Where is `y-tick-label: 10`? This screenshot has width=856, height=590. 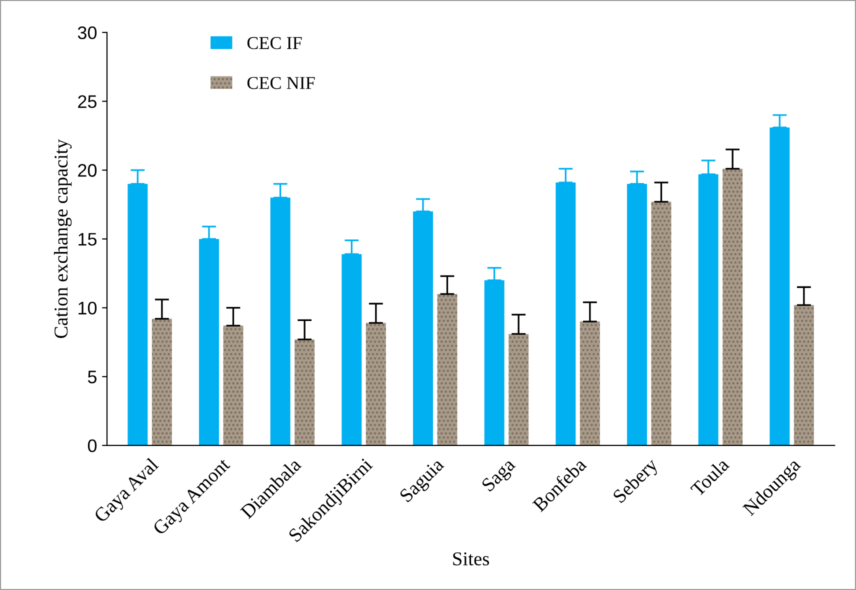
y-tick-label: 10 is located at coordinates (87, 308).